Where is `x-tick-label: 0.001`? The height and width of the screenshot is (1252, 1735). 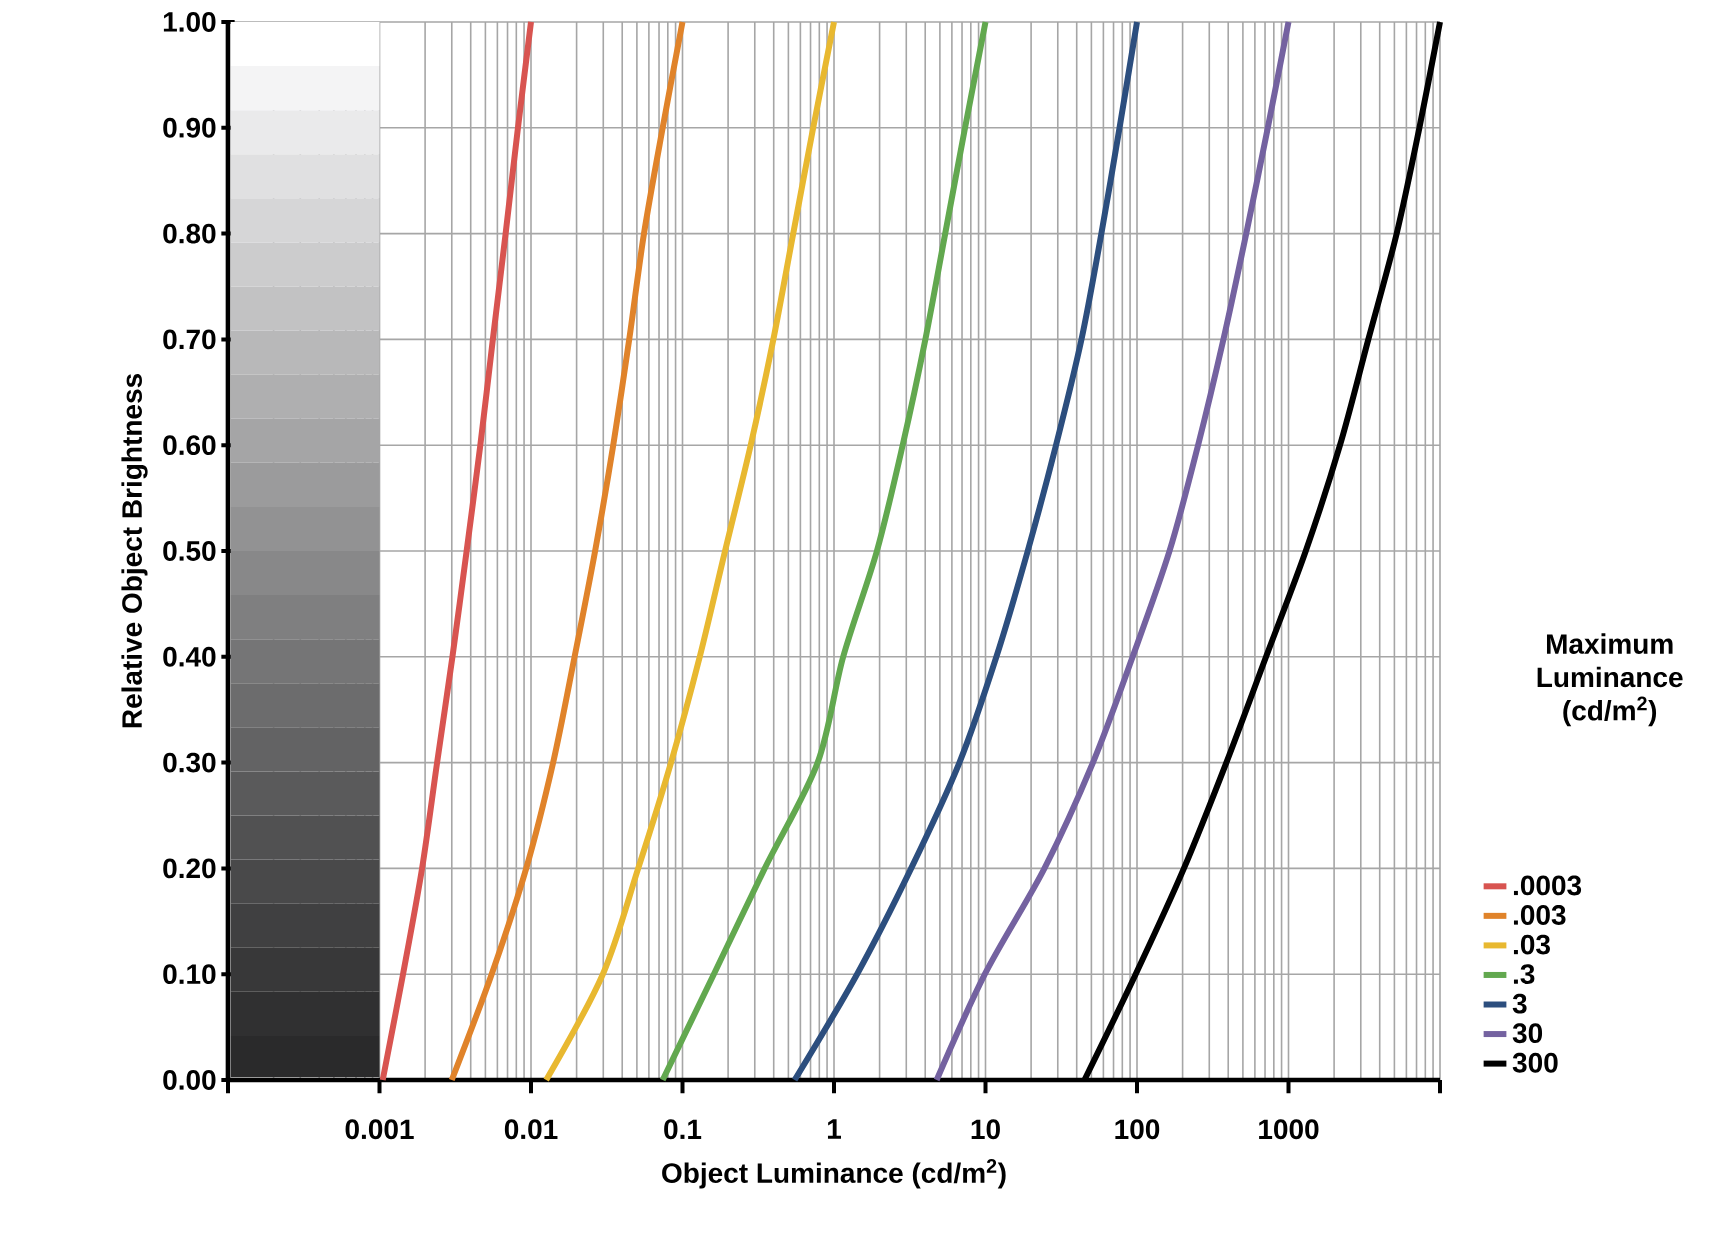
x-tick-label: 0.001 is located at coordinates (379, 1129).